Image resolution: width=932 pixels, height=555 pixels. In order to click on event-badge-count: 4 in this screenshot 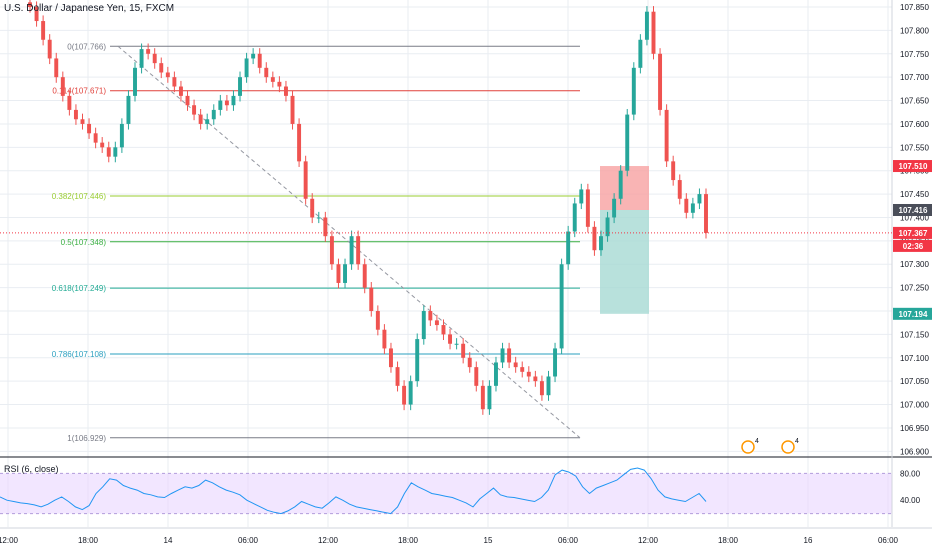, I will do `click(797, 441)`.